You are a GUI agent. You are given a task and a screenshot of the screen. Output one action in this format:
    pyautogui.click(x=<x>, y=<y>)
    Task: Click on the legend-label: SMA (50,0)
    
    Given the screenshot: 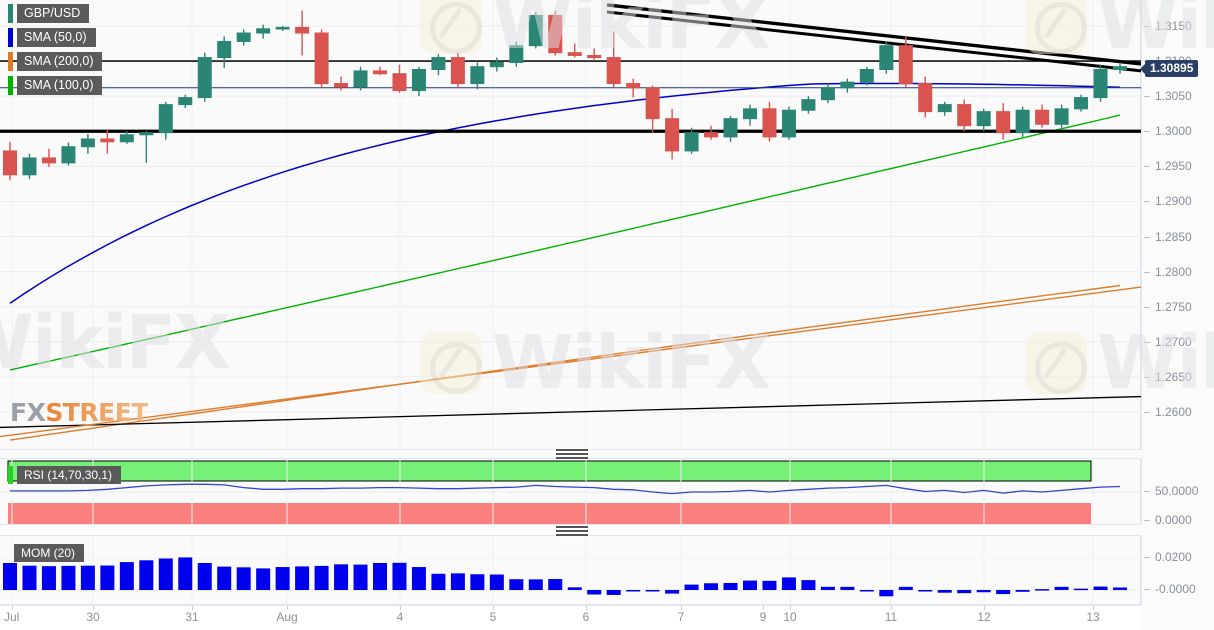 What is the action you would take?
    pyautogui.click(x=56, y=37)
    